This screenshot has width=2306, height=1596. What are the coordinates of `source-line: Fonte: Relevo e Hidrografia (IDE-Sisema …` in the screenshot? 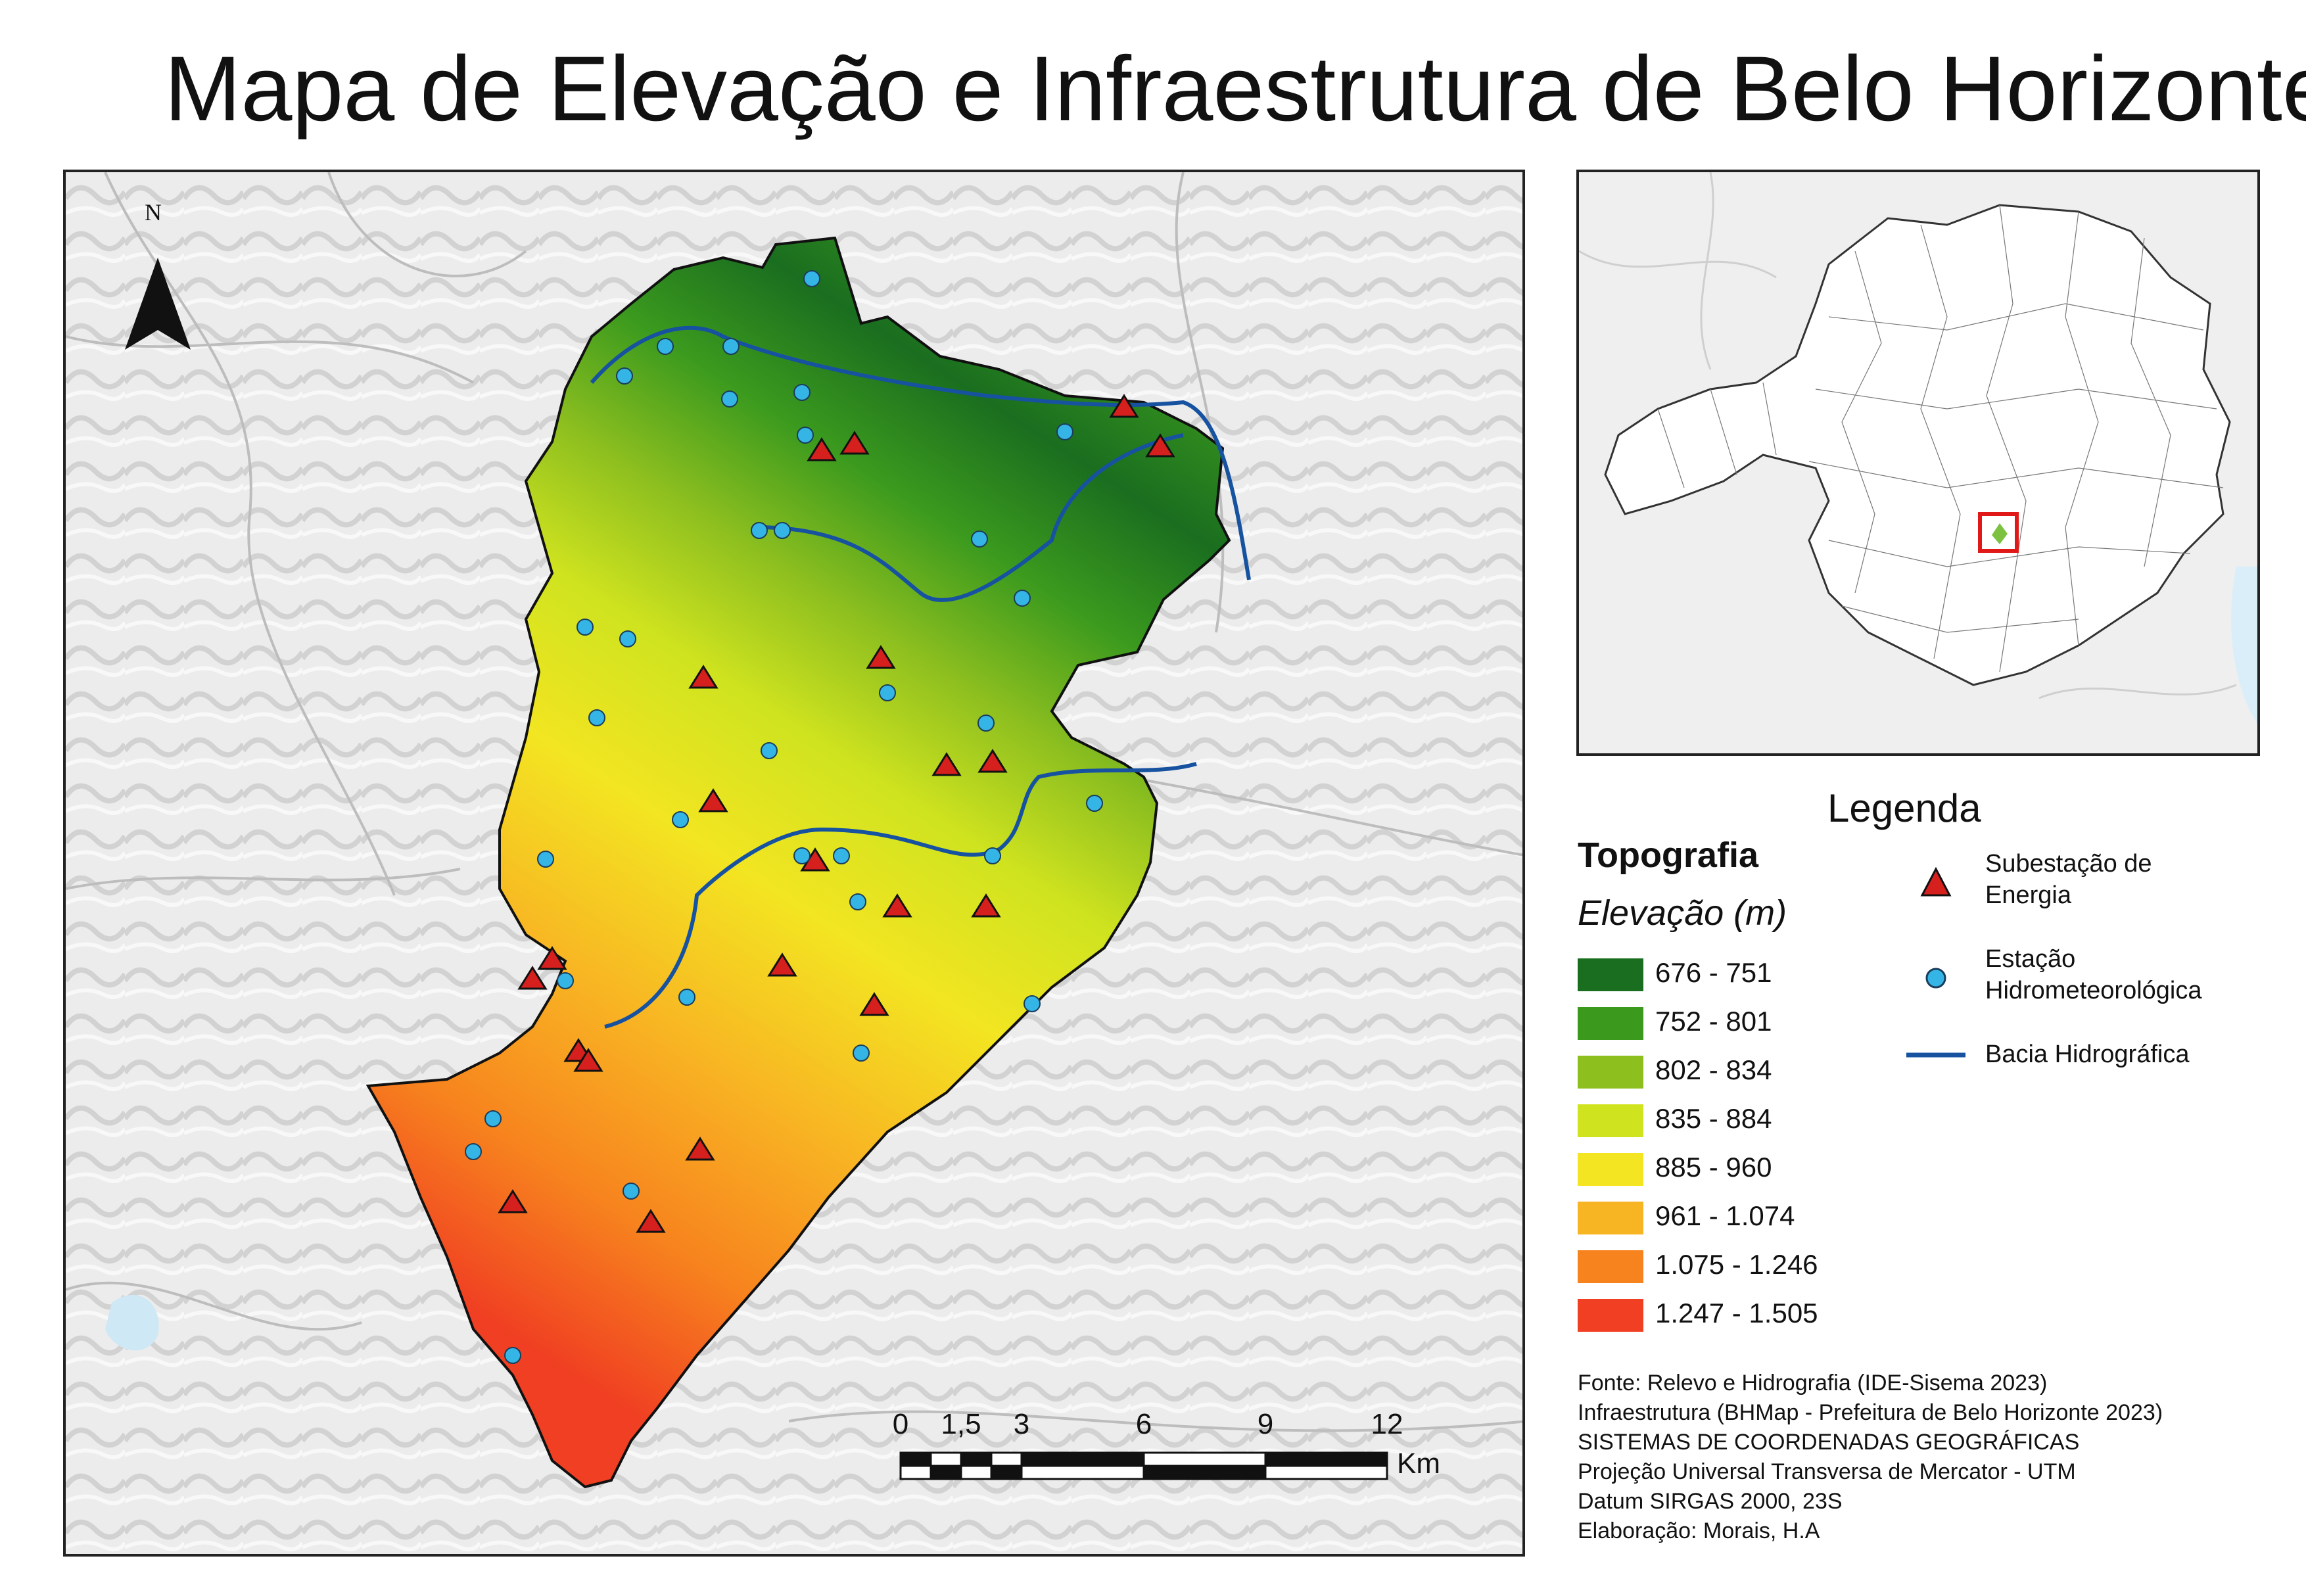 It's located at (1813, 1383).